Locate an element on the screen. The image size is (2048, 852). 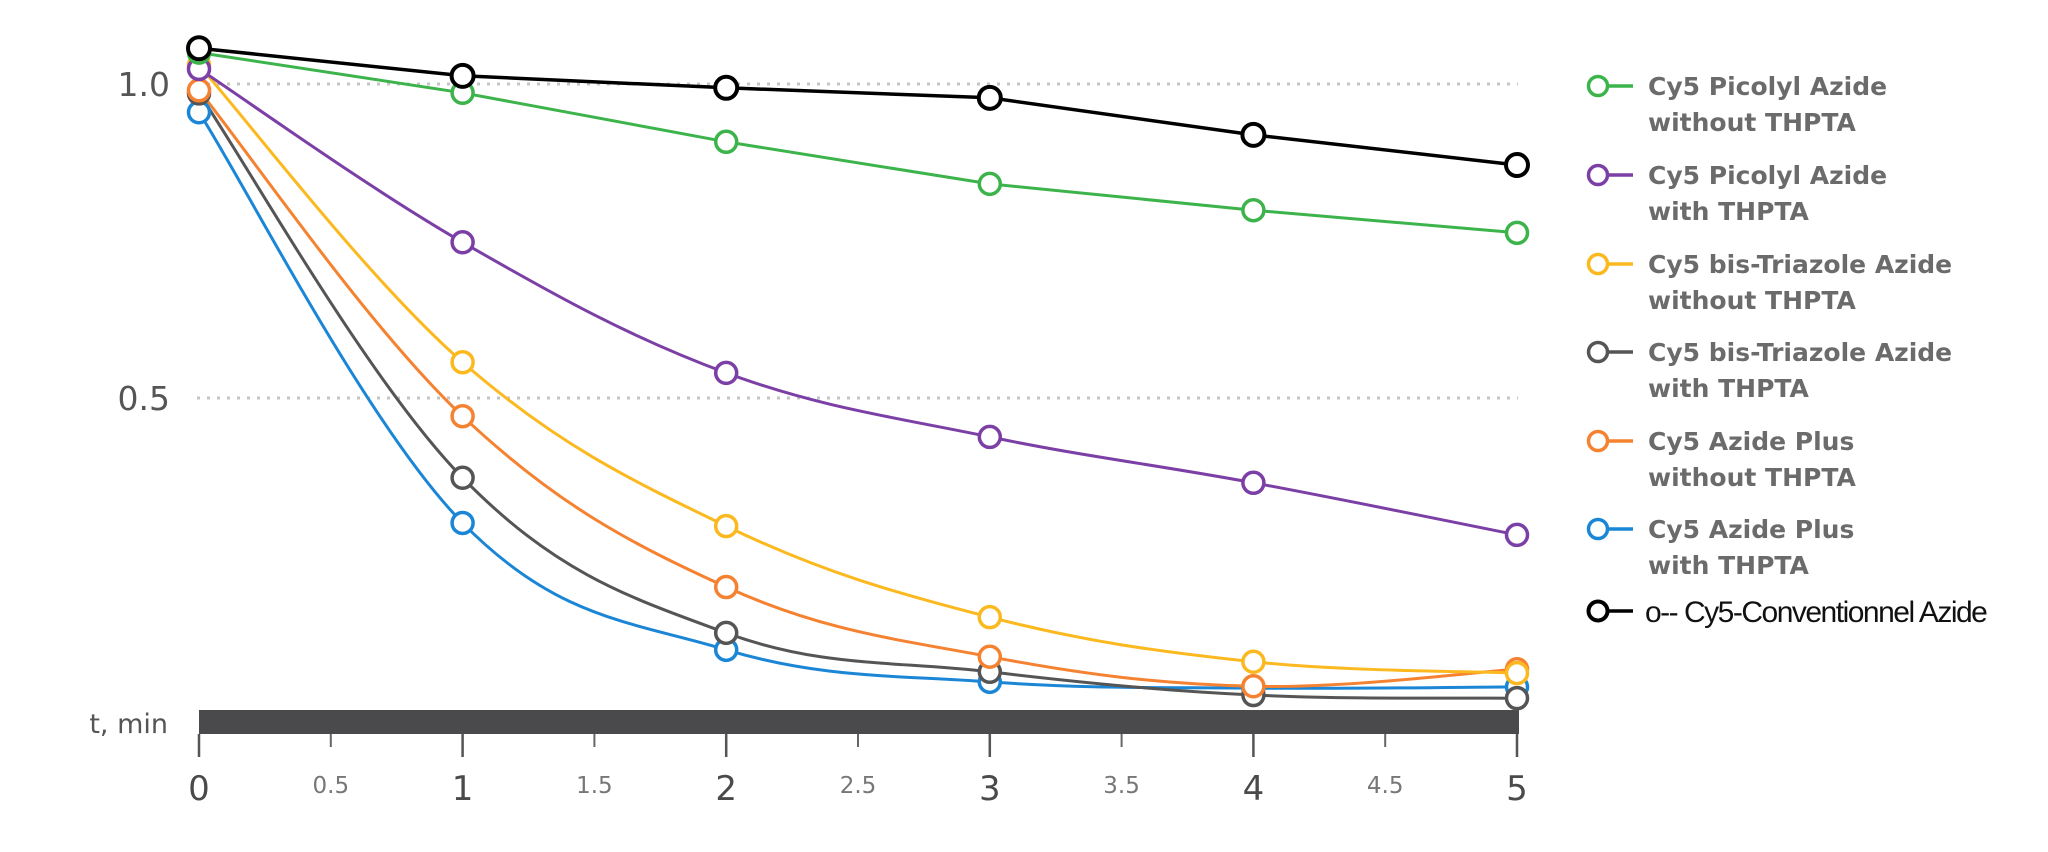
y-tick-label: 0.5 is located at coordinates (144, 398).